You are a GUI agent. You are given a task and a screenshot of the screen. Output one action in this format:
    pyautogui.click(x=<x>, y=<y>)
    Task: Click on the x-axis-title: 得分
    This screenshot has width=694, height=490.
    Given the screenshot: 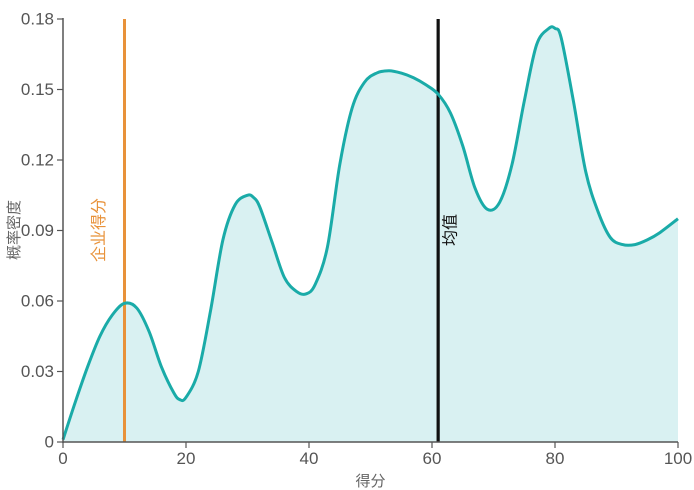 What is the action you would take?
    pyautogui.click(x=370, y=481)
    